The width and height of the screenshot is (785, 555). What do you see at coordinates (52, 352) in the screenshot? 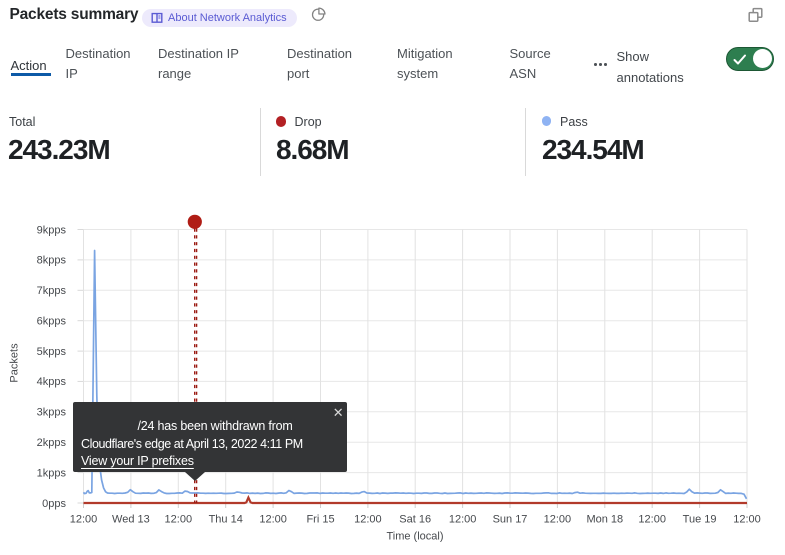
I see `svg-text: 5kpps` at bounding box center [52, 352].